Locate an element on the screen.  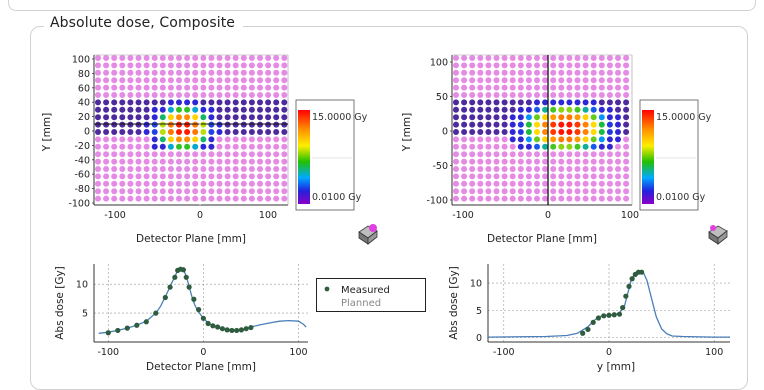
right-profile-measured-points is located at coordinates (612, 302).